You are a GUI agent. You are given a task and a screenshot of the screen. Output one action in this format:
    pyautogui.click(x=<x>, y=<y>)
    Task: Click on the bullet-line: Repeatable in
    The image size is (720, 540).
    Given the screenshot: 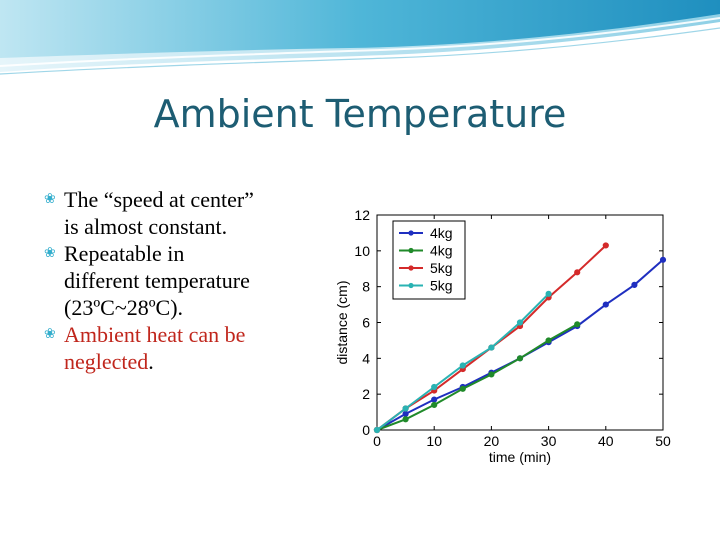 What is the action you would take?
    pyautogui.click(x=124, y=253)
    